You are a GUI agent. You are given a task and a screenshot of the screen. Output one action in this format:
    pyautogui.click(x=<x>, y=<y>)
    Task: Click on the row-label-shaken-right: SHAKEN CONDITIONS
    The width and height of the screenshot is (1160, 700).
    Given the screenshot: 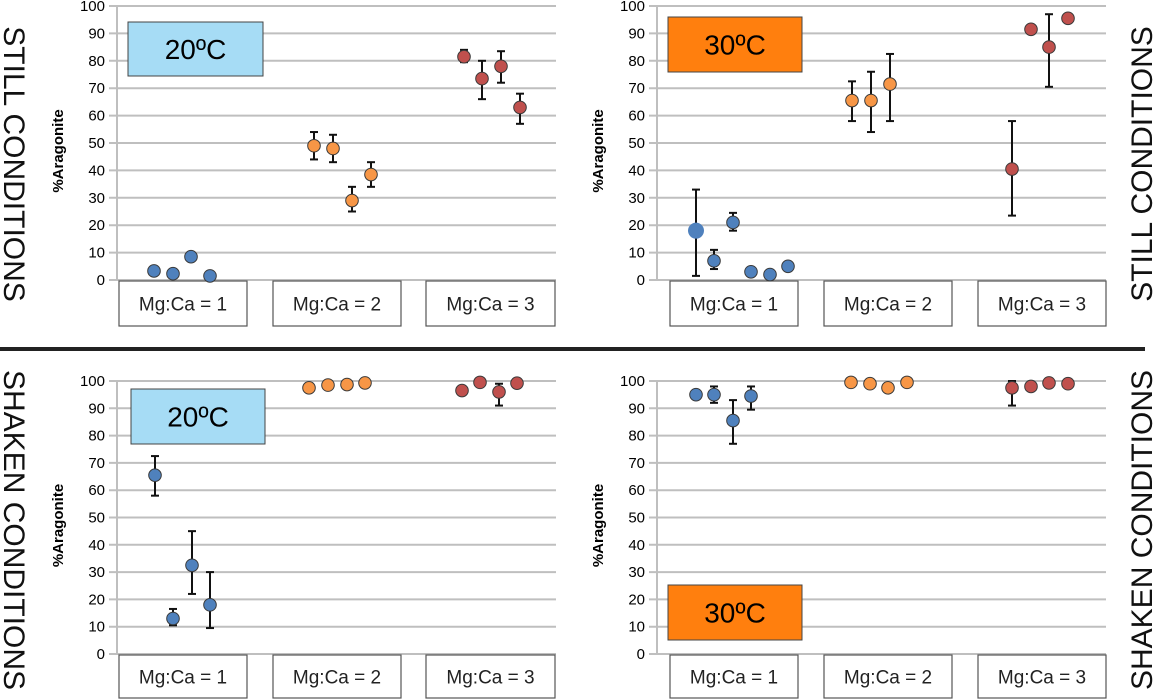 What is the action you would take?
    pyautogui.click(x=1142, y=530)
    